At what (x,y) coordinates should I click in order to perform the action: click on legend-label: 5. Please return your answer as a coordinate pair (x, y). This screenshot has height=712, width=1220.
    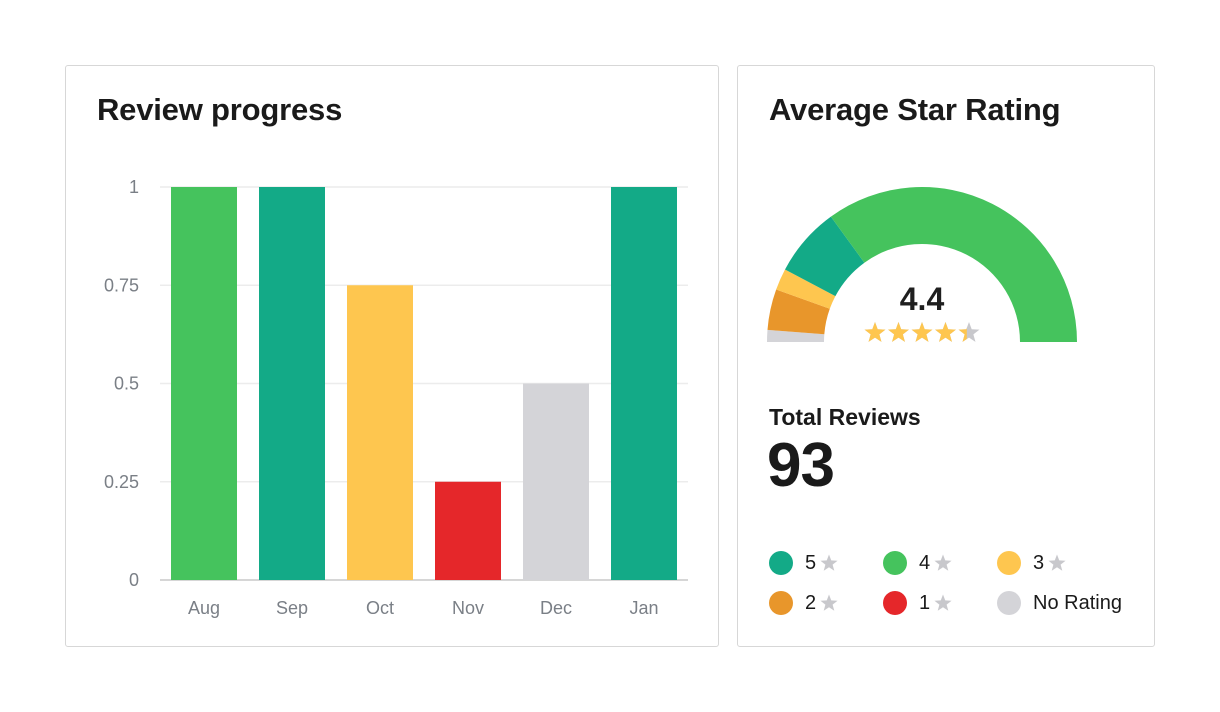
    Looking at the image, I should click on (811, 562).